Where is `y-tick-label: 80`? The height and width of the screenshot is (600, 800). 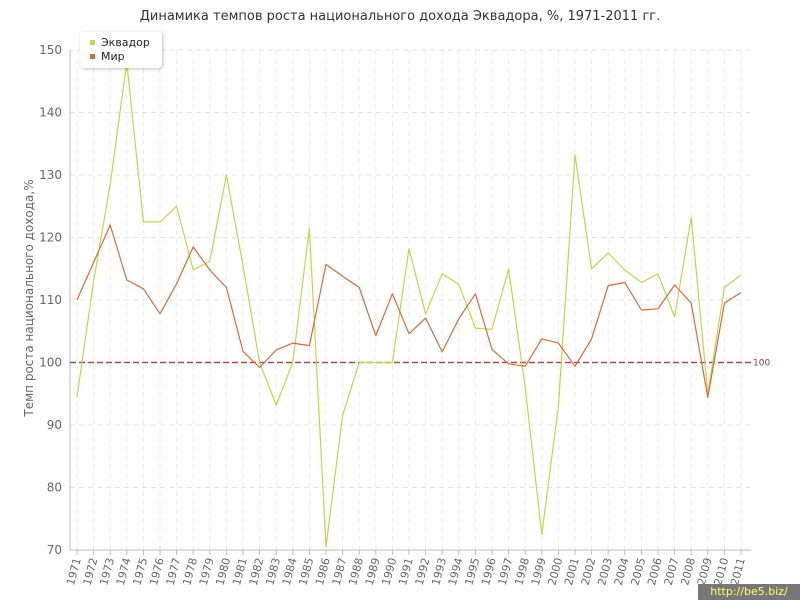 y-tick-label: 80 is located at coordinates (54, 488).